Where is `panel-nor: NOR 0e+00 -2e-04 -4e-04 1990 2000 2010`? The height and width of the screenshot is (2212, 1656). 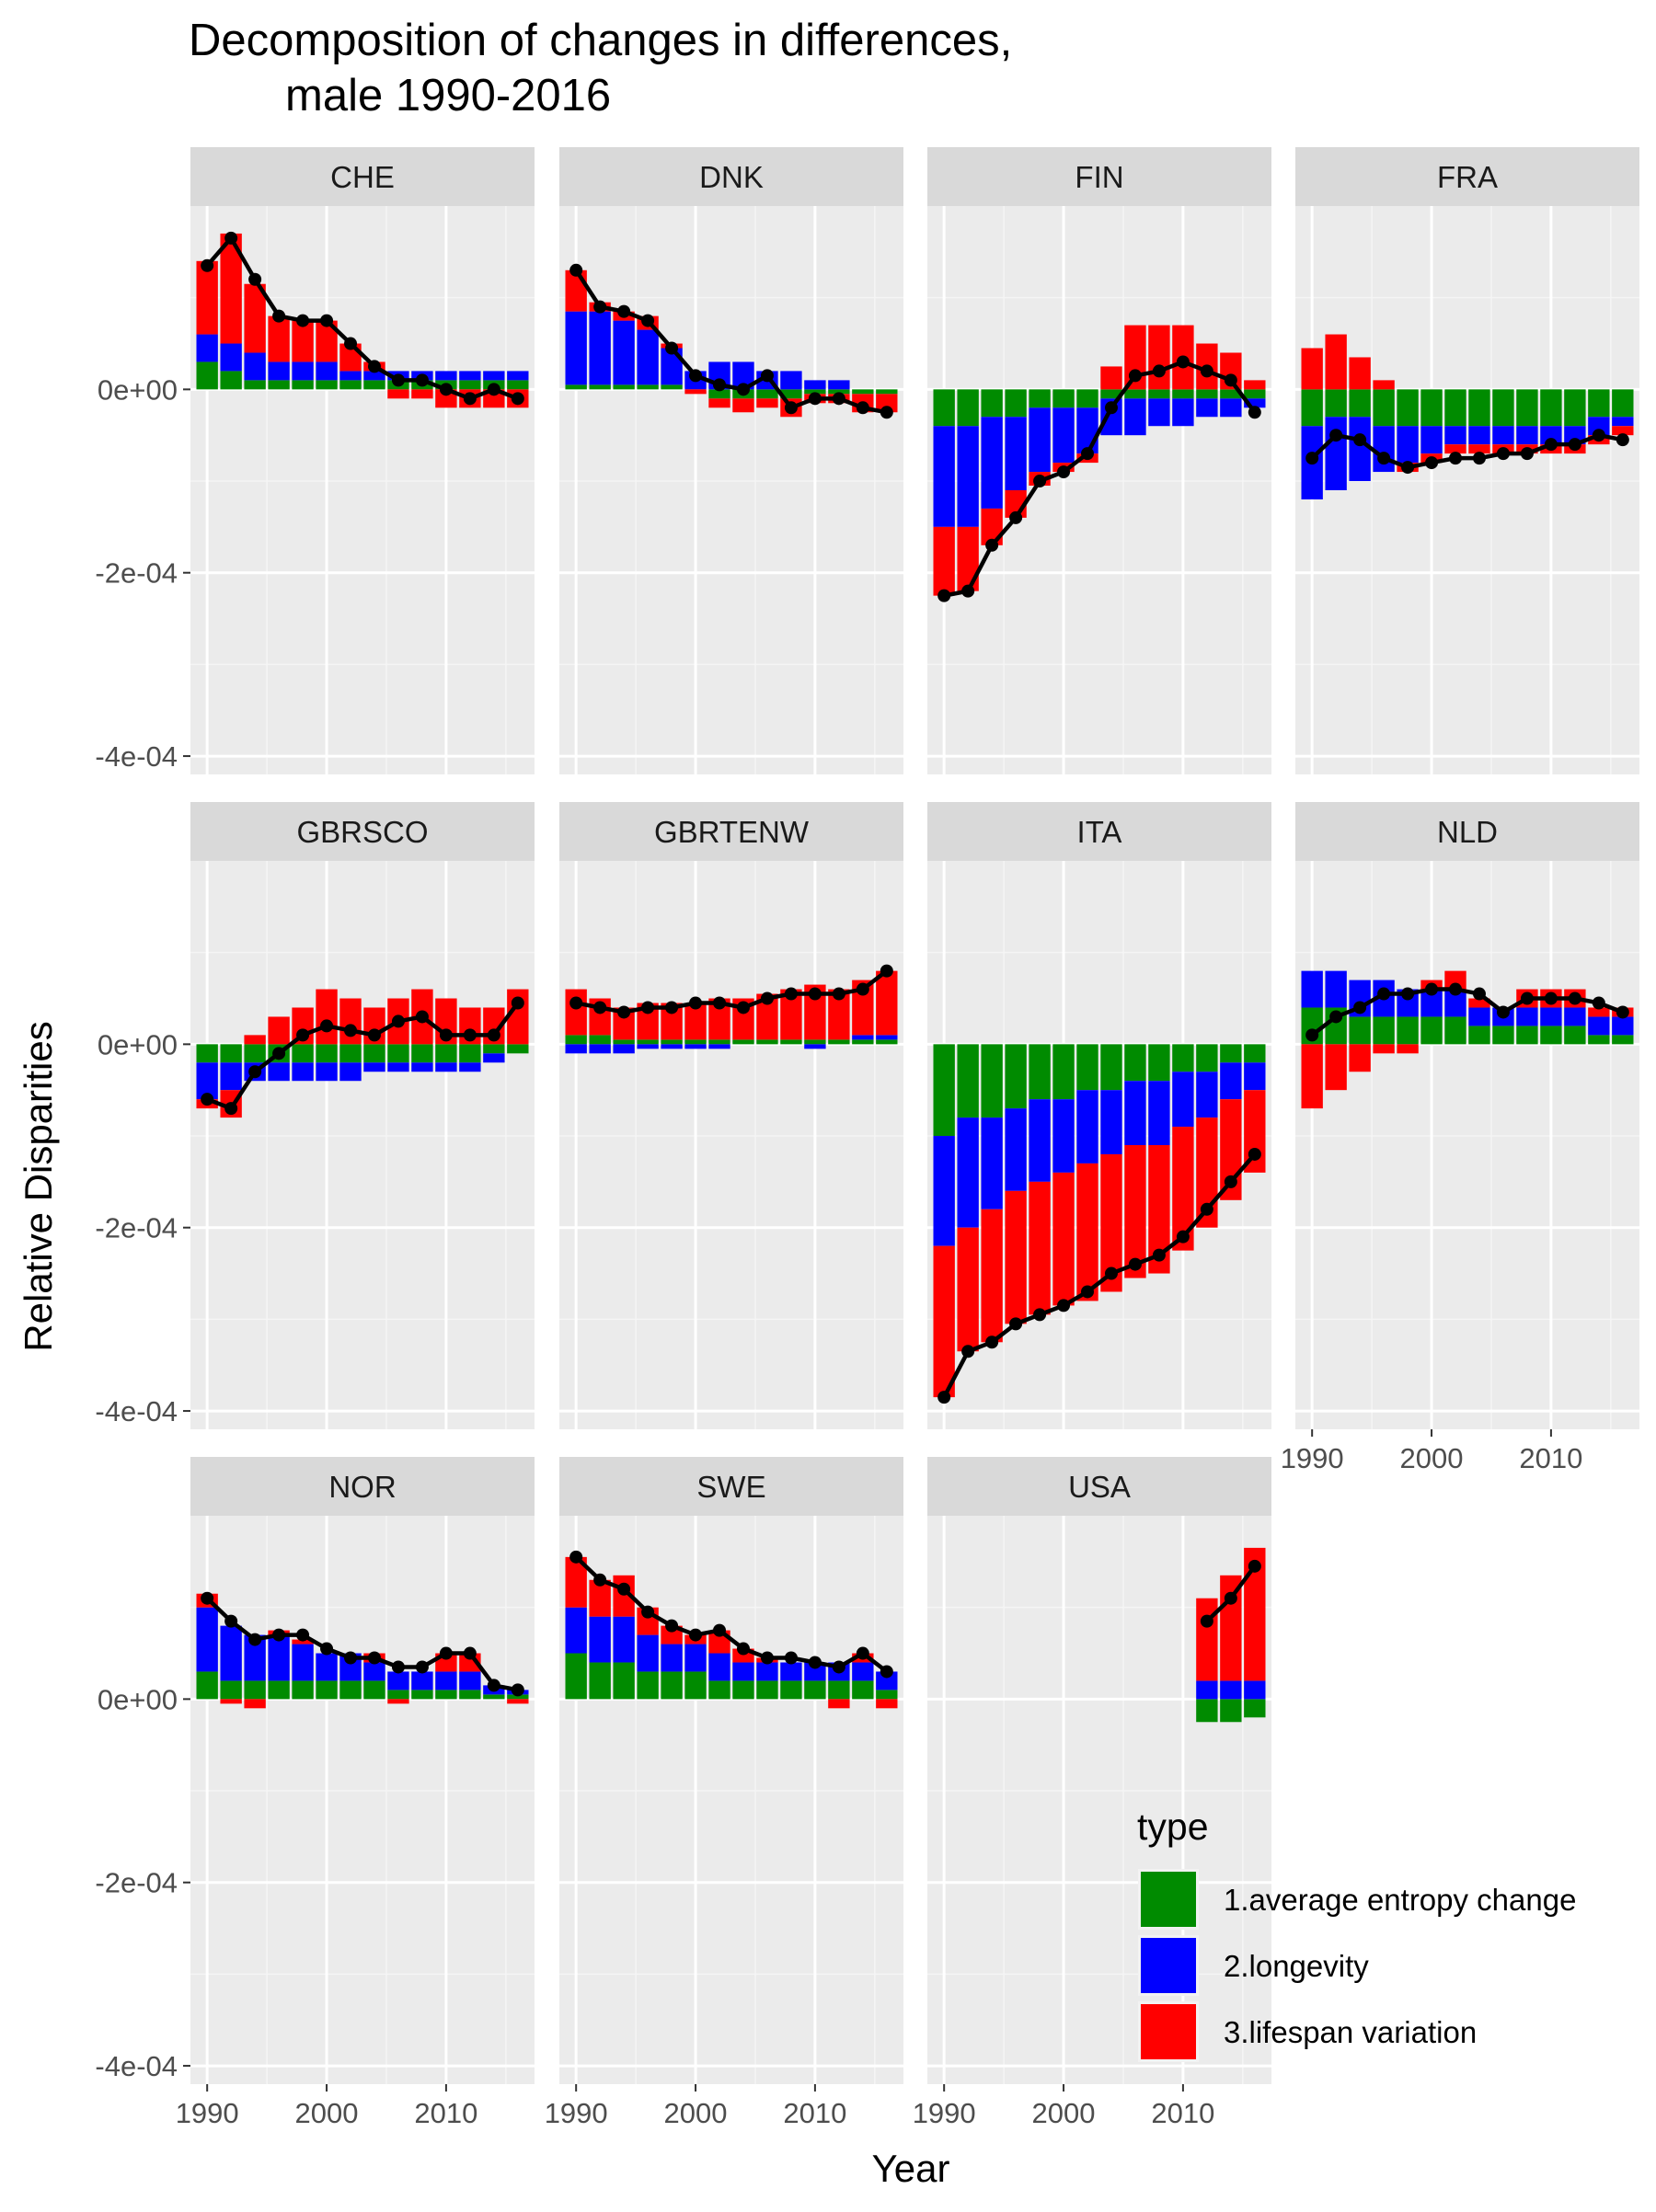
panel-nor: NOR 0e+00 -2e-04 -4e-04 1990 2000 2010 is located at coordinates (315, 1793).